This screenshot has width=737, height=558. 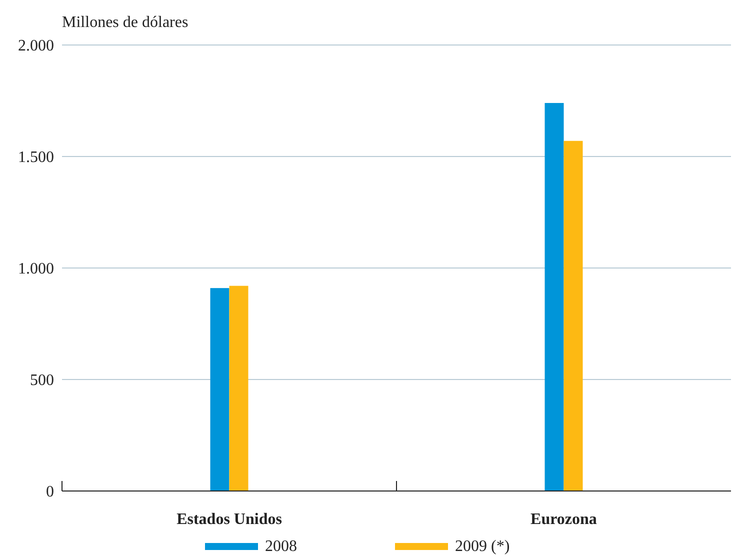 What do you see at coordinates (563, 519) in the screenshot?
I see `x-tick-label: Eurozona` at bounding box center [563, 519].